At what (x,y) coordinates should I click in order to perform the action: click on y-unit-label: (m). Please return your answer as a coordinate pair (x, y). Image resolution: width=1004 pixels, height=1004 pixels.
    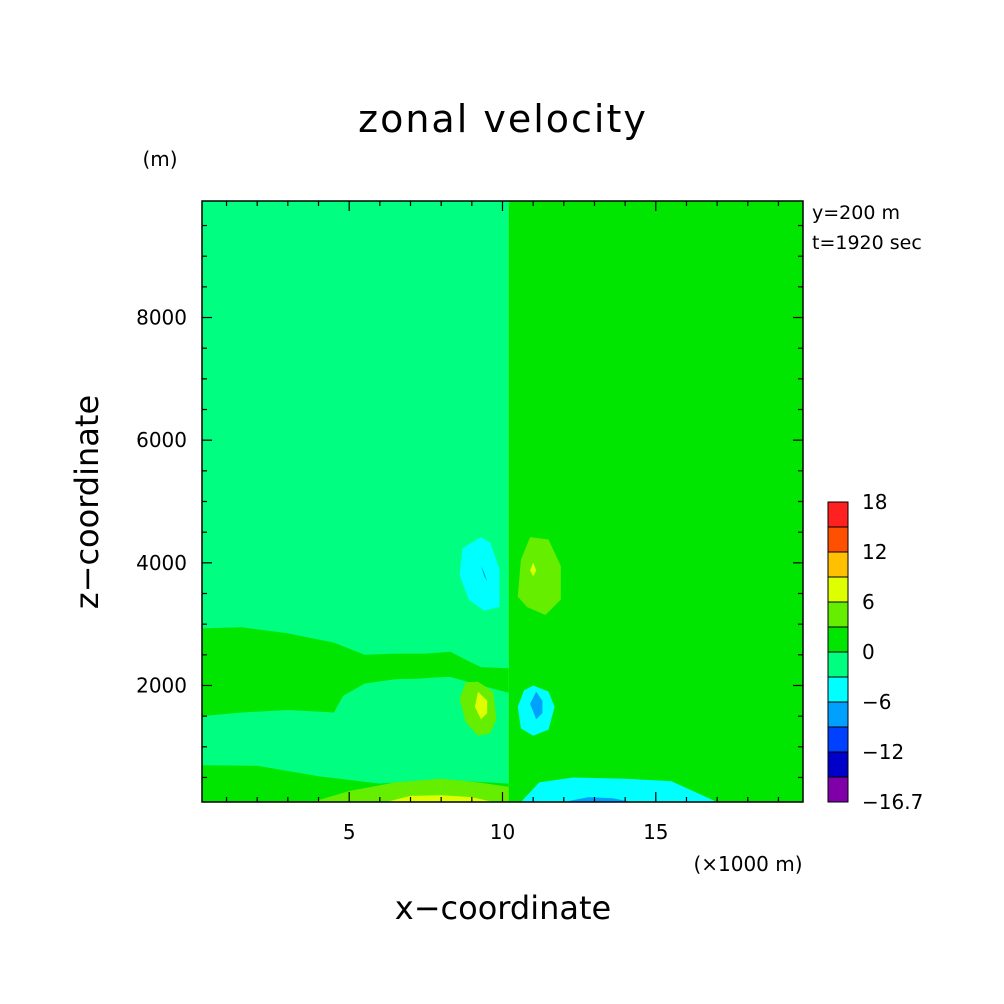
    Looking at the image, I should click on (159, 159).